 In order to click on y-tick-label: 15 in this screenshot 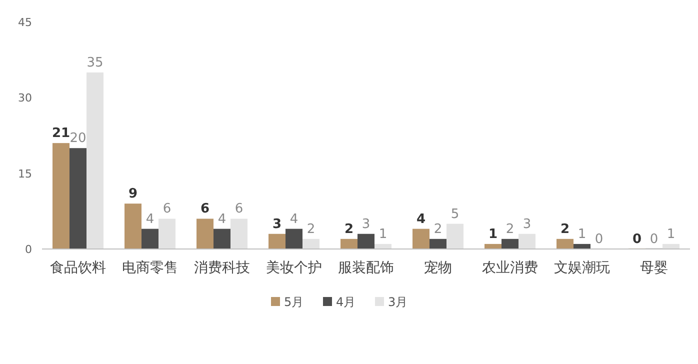, I will do `click(25, 173)`.